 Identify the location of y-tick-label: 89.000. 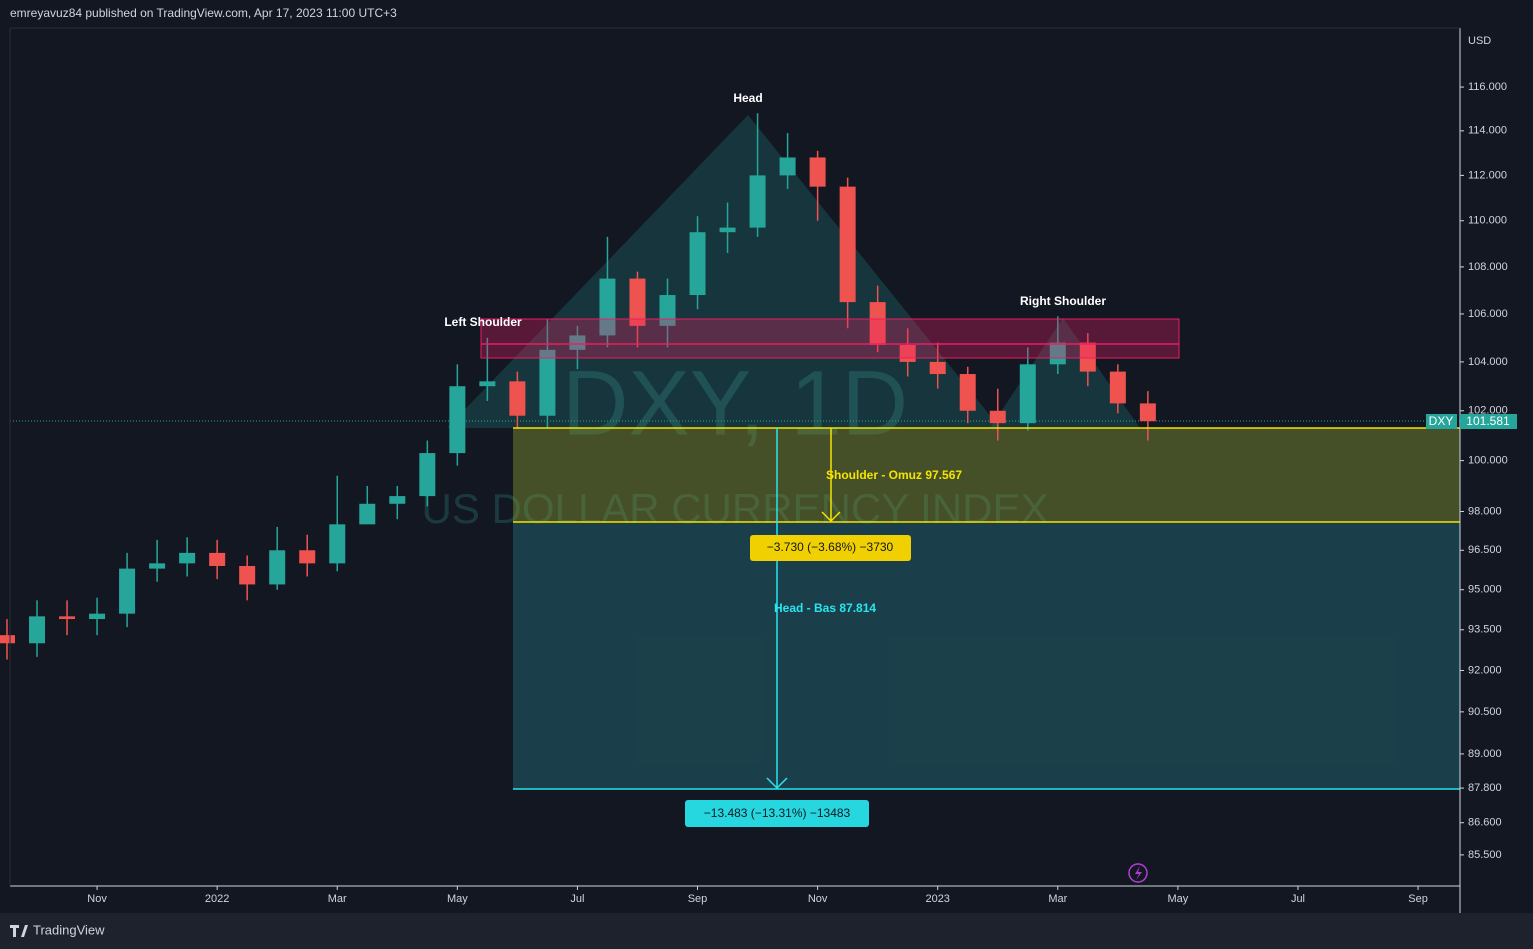
(1485, 754).